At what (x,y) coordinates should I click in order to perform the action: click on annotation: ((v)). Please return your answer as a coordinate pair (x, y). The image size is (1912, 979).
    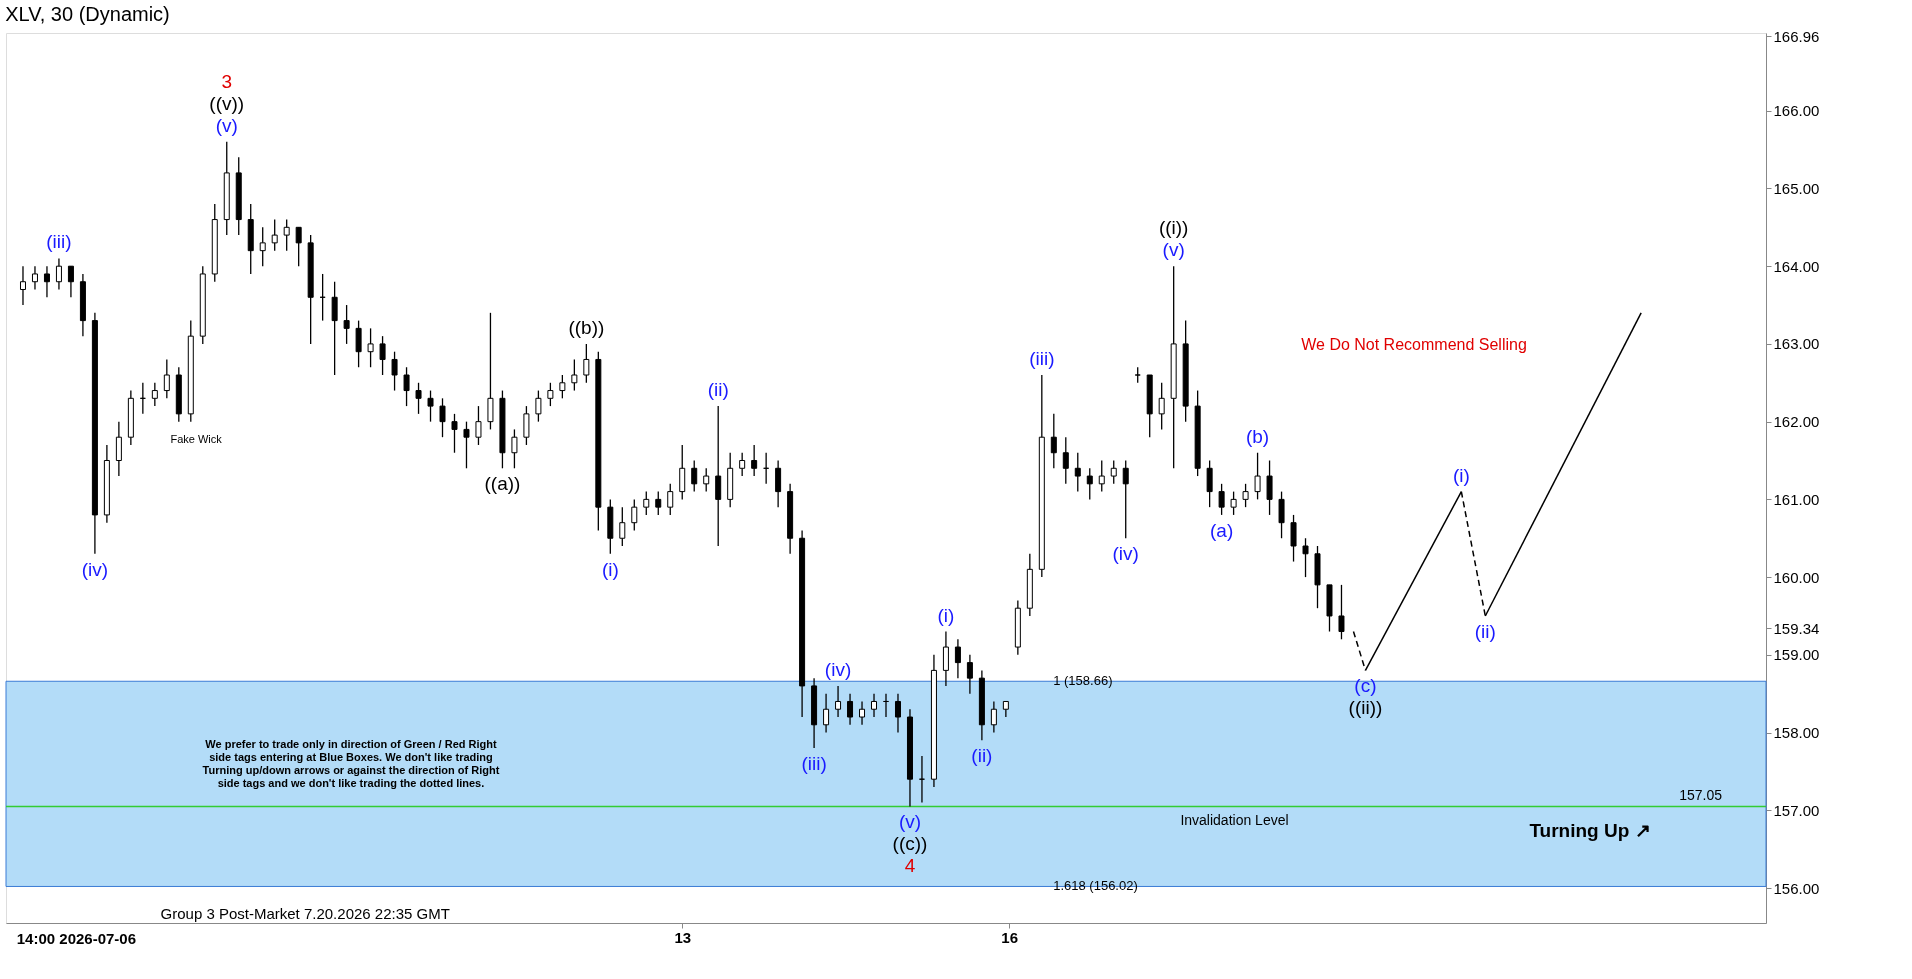
    Looking at the image, I should click on (227, 103).